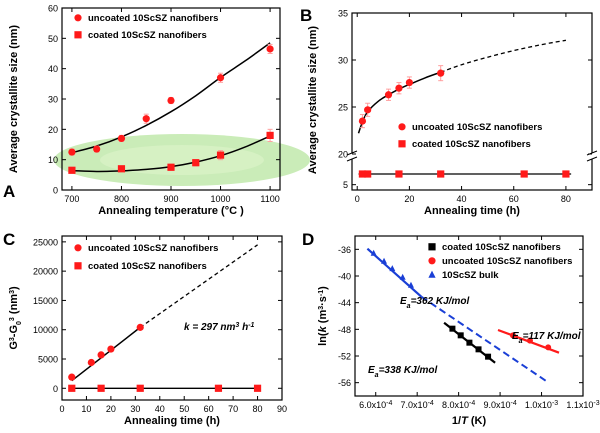  I want to click on panel-a-series-1-point, so click(270, 49).